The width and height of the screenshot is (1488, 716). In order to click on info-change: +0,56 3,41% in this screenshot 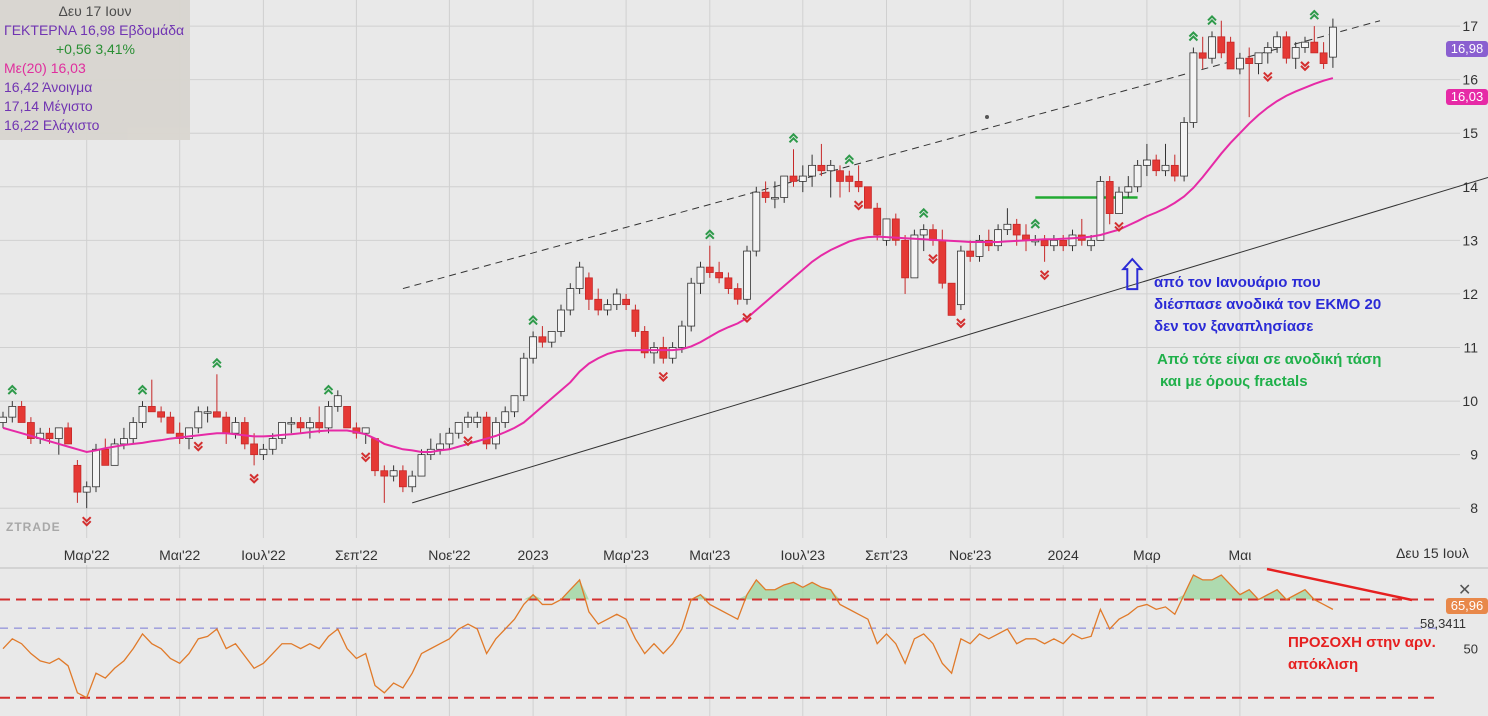, I will do `click(96, 49)`.